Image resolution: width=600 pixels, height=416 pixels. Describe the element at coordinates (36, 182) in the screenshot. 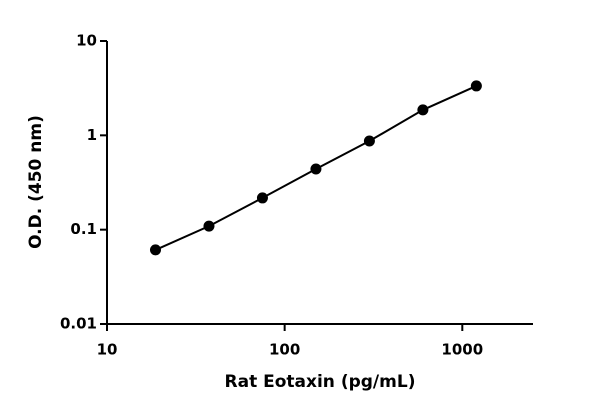

I see `y-axis-label: O.D. (450 nm)` at that location.